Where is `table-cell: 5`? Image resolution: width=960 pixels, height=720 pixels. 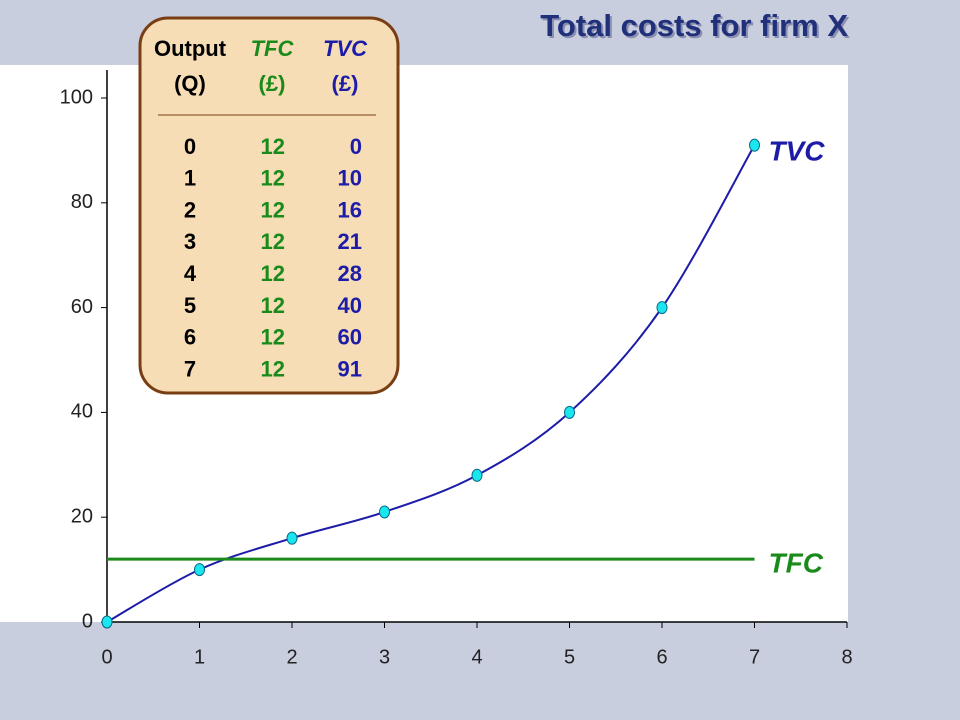 table-cell: 5 is located at coordinates (190, 305).